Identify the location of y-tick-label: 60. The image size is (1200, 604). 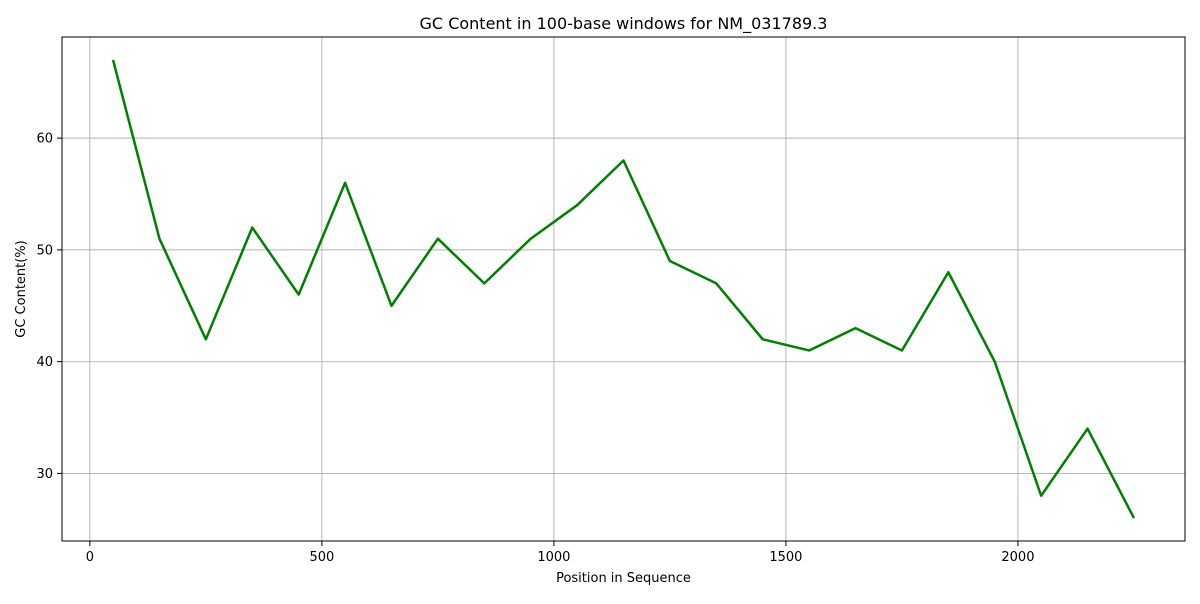
(44, 139).